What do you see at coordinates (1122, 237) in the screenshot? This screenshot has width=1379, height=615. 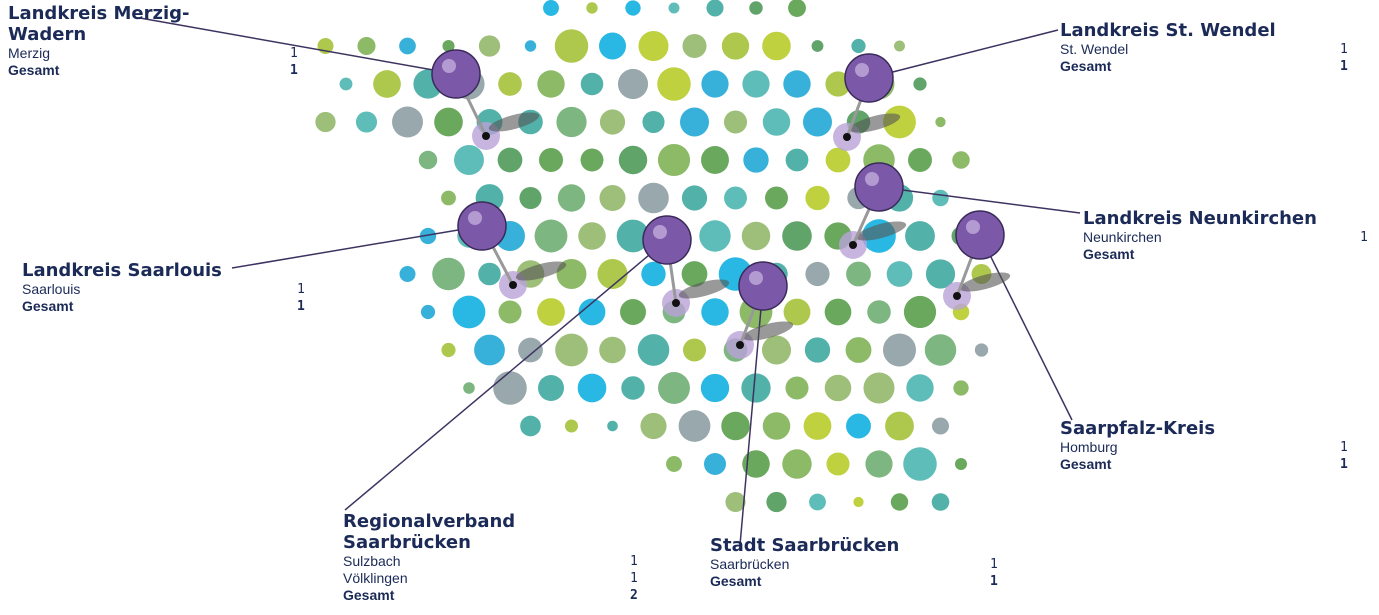 I see `row-name: Neunkirchen` at bounding box center [1122, 237].